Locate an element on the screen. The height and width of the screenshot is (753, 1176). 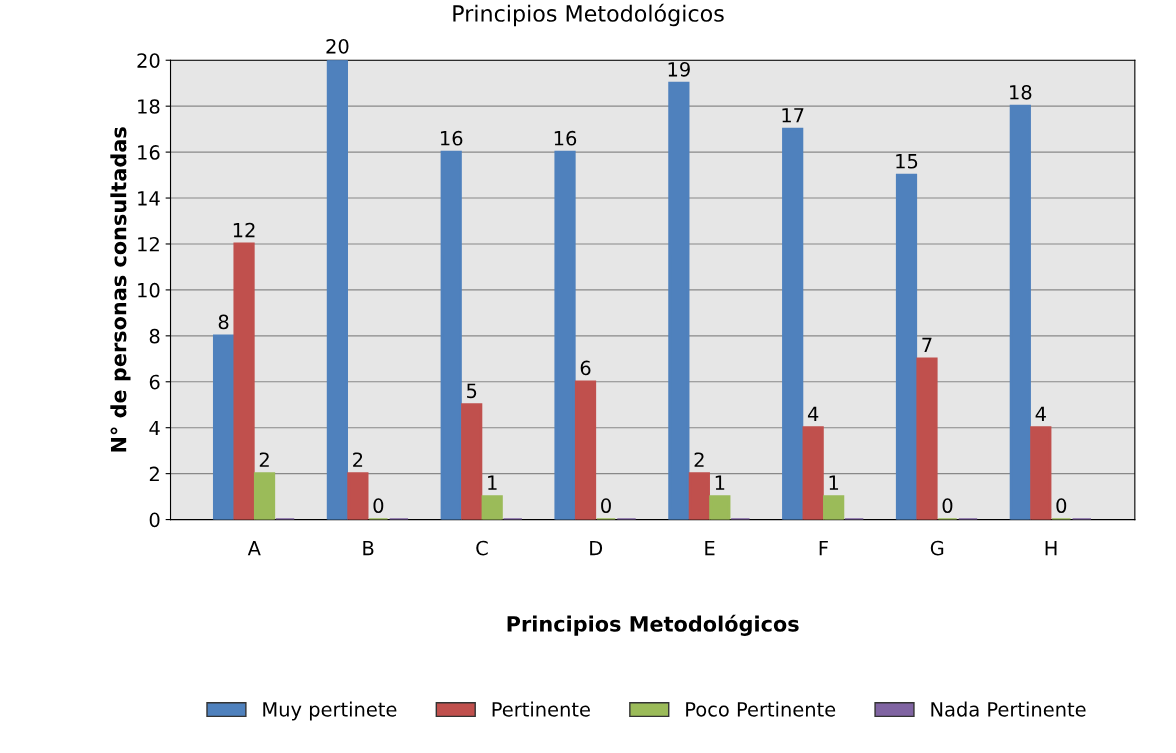
x-axis-title: Principios Metodológicos is located at coordinates (653, 625).